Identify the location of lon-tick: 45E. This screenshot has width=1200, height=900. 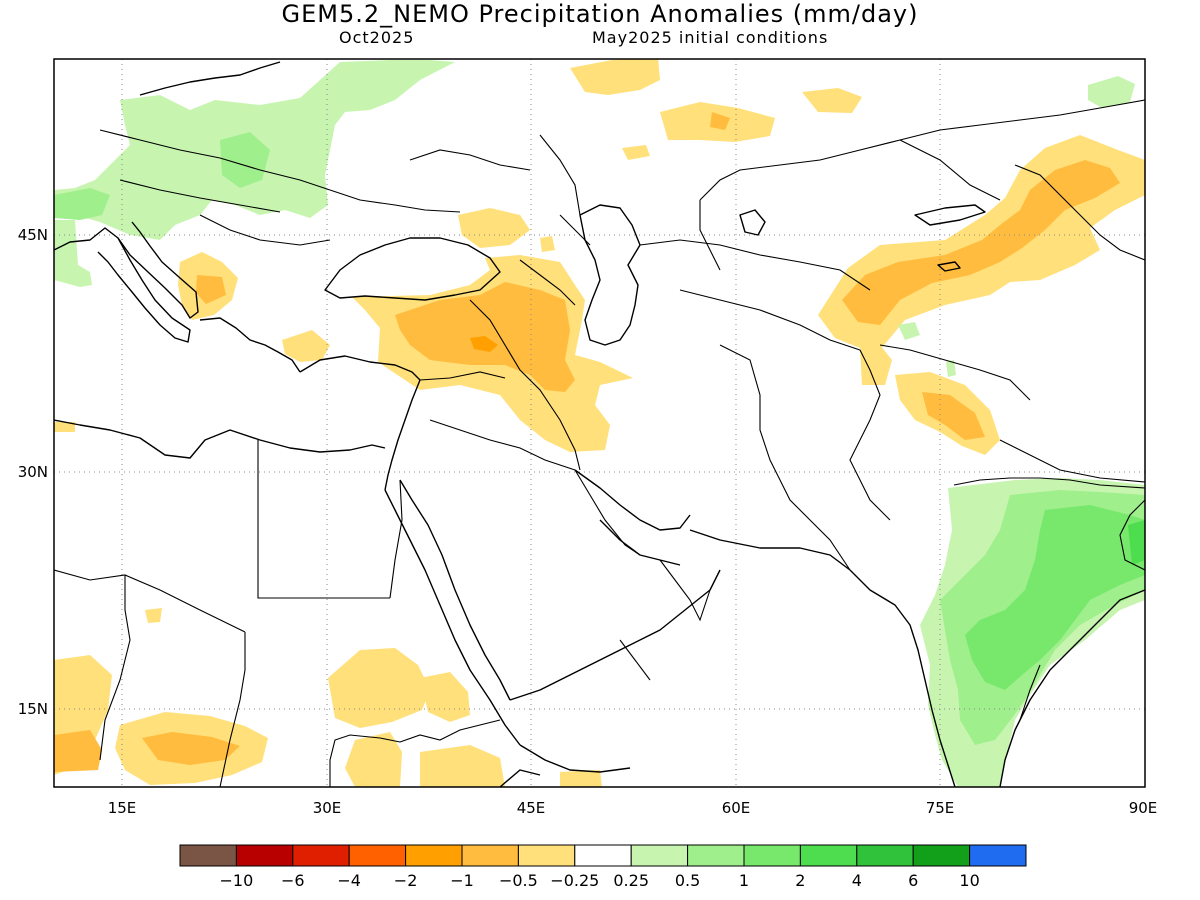
(531, 808).